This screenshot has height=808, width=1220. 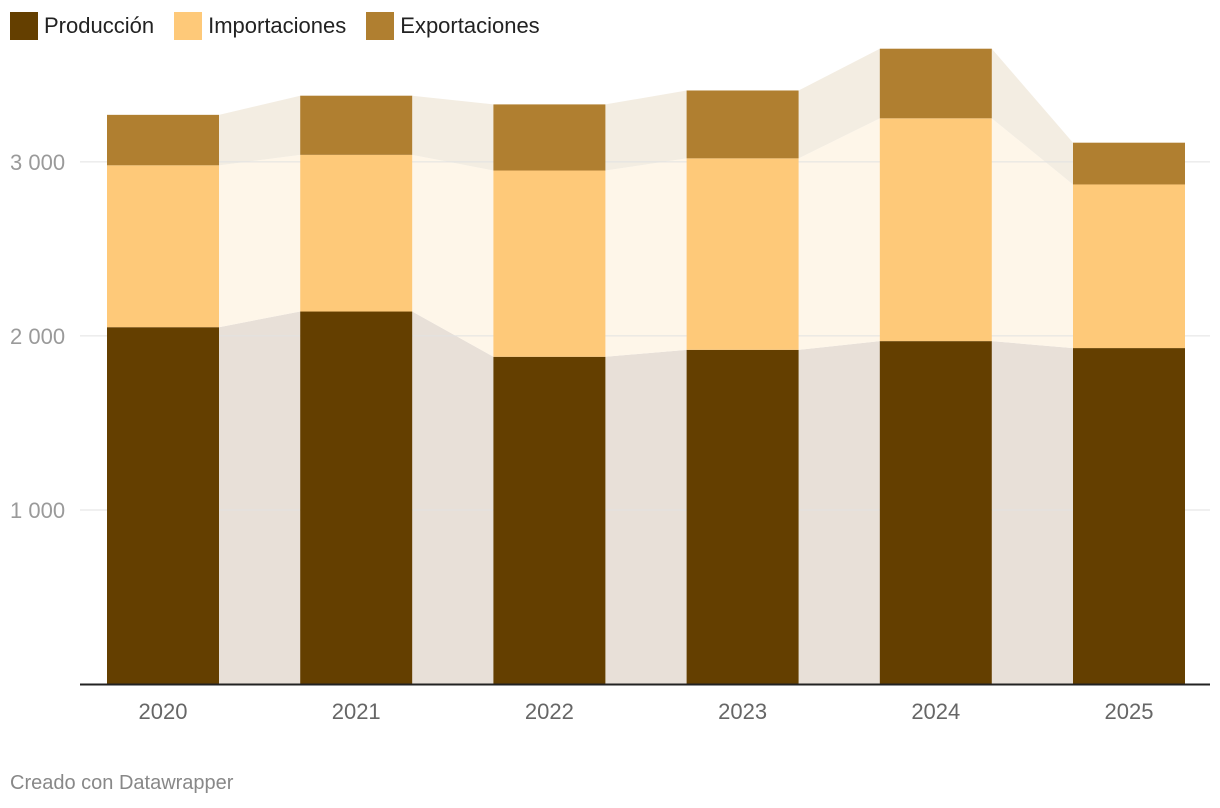 I want to click on legend-swatch-importaciones, so click(x=188, y=26).